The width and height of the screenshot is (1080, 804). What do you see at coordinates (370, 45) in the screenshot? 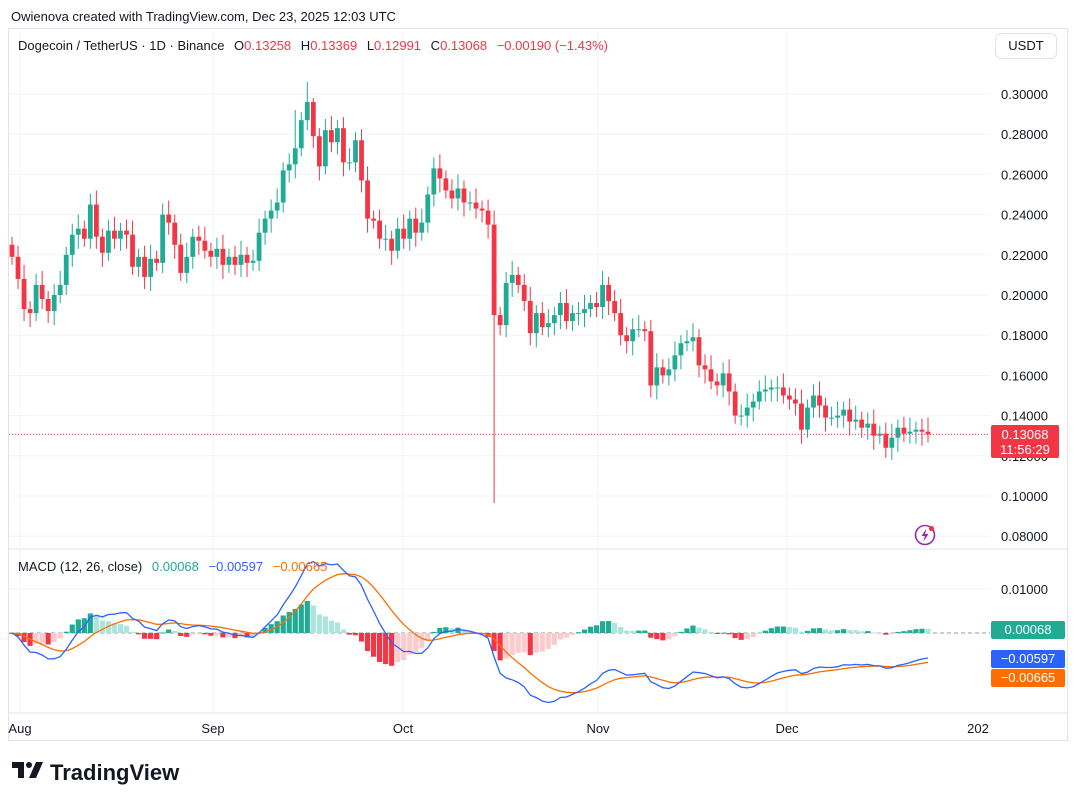
I see `low-label: L` at bounding box center [370, 45].